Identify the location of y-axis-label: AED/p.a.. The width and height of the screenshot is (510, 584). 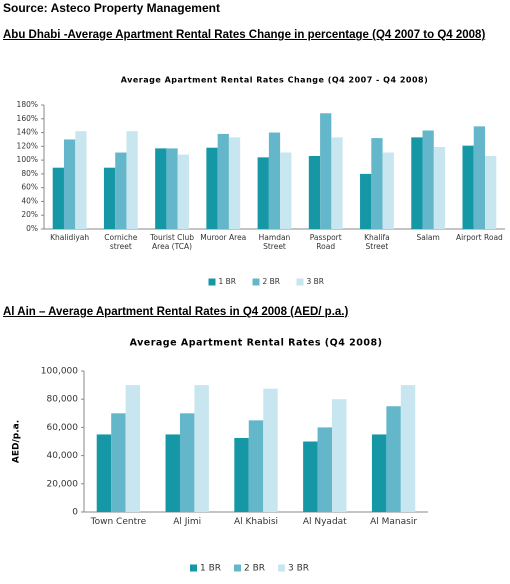
(17, 441).